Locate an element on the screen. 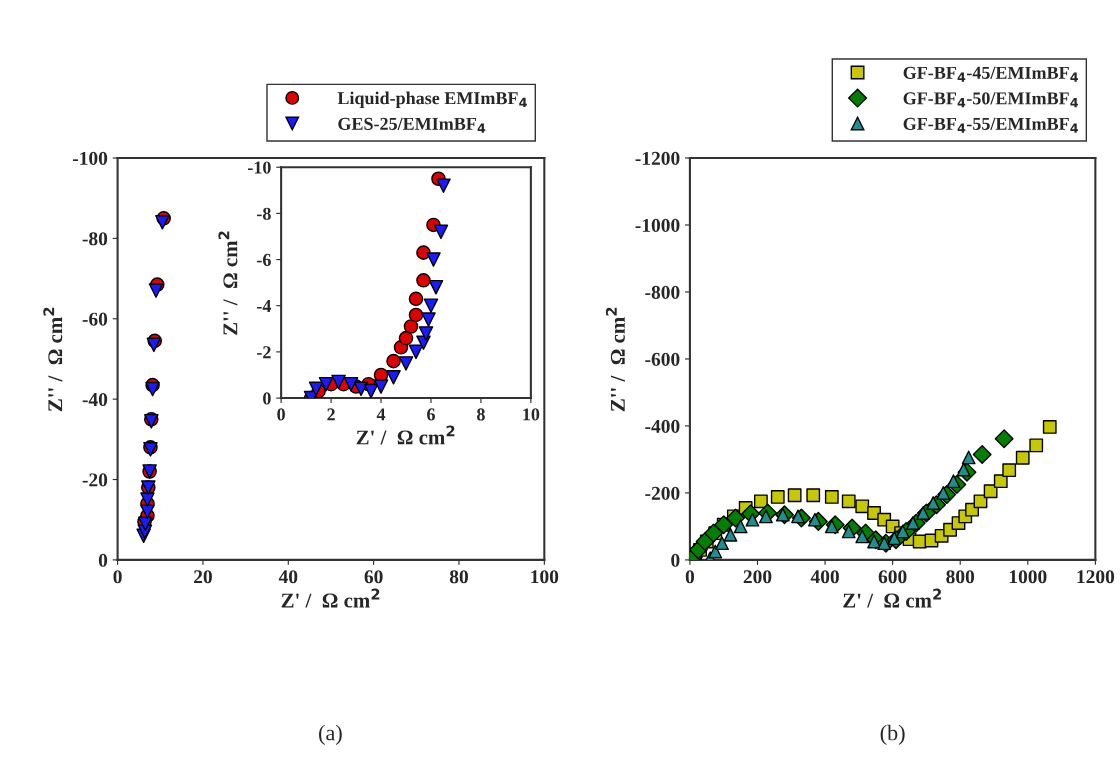  y-tick-label: -1200 is located at coordinates (657, 158).